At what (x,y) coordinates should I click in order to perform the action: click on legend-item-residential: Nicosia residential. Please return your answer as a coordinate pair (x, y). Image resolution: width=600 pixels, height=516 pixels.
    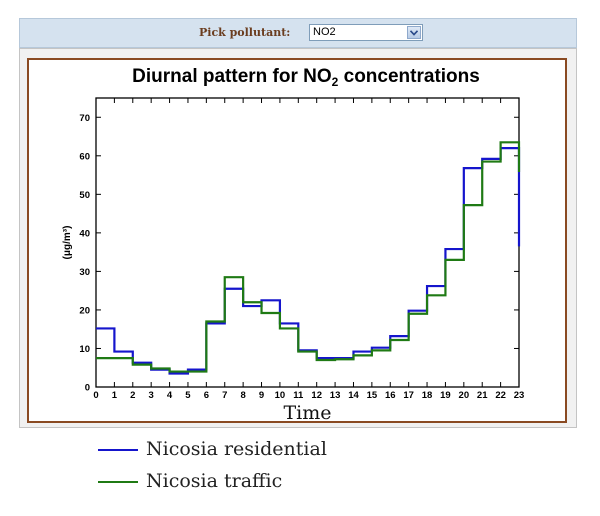
    Looking at the image, I should click on (248, 451).